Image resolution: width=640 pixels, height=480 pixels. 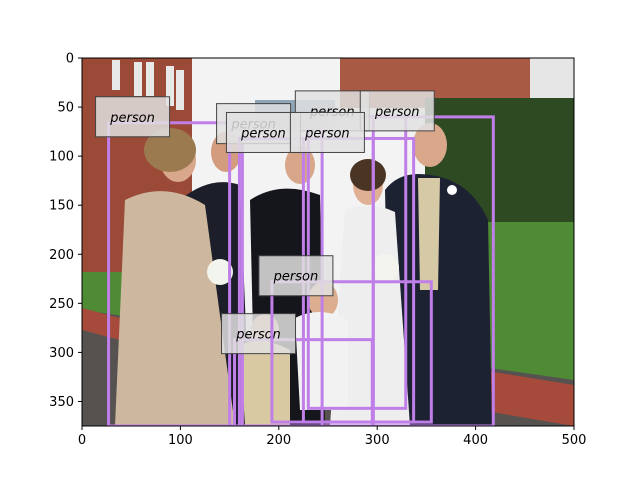 I want to click on detection-8: person, so click(x=345, y=339).